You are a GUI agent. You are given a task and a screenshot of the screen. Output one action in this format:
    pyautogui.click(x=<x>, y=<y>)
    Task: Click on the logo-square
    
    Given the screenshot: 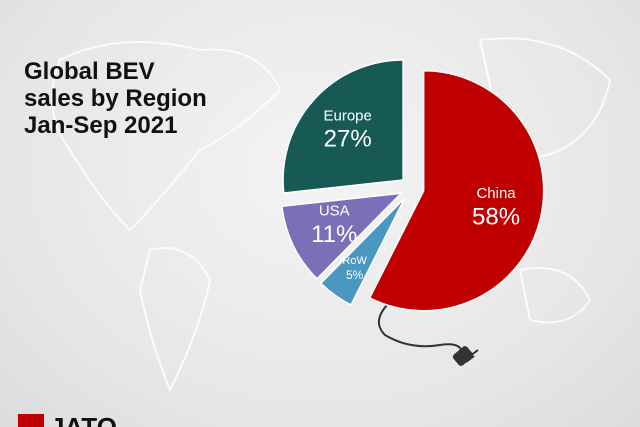 What is the action you would take?
    pyautogui.click(x=31, y=420)
    